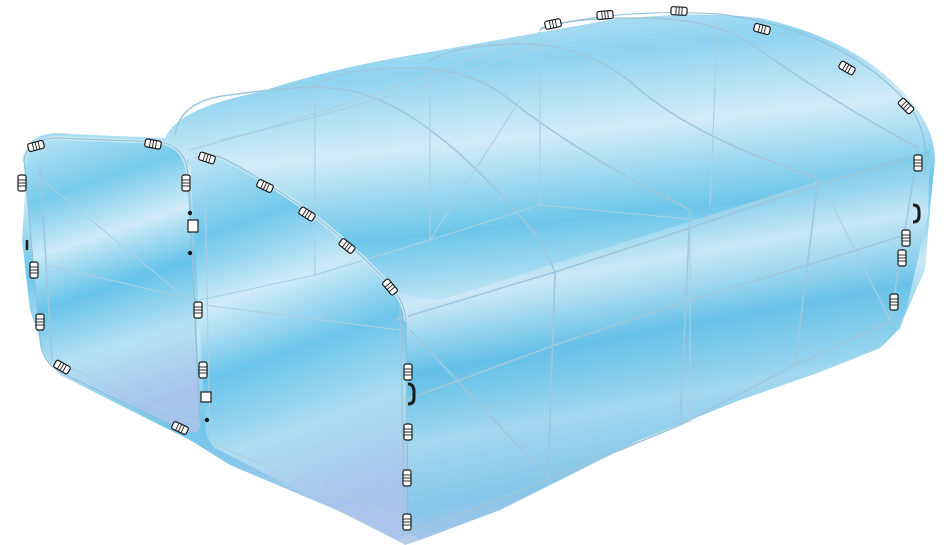  Describe the element at coordinates (112, 285) in the screenshot. I see `front-end-panel-left` at that location.